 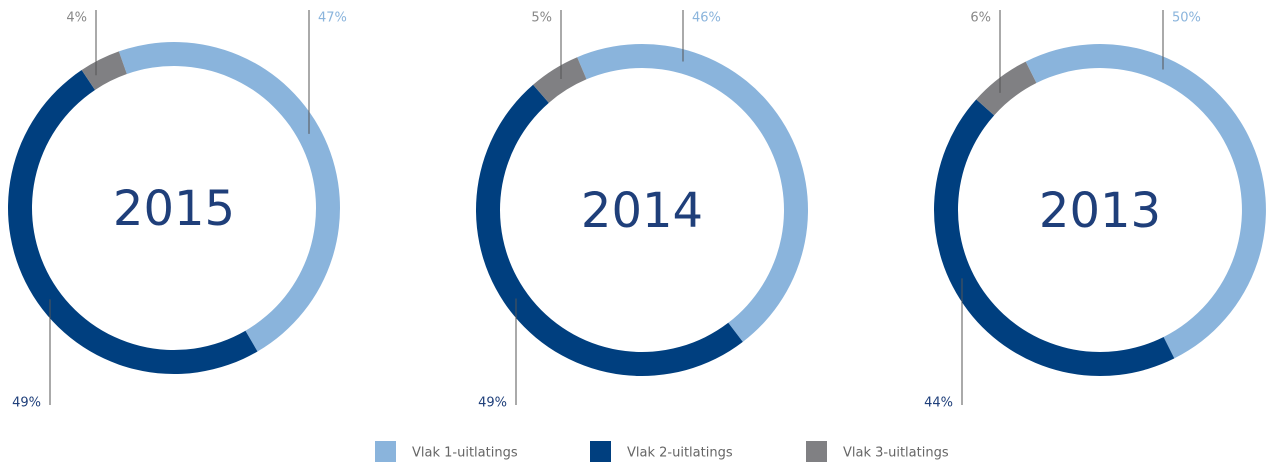 What do you see at coordinates (896, 453) in the screenshot?
I see `legend-label: Vlak 3-uitlatings` at bounding box center [896, 453].